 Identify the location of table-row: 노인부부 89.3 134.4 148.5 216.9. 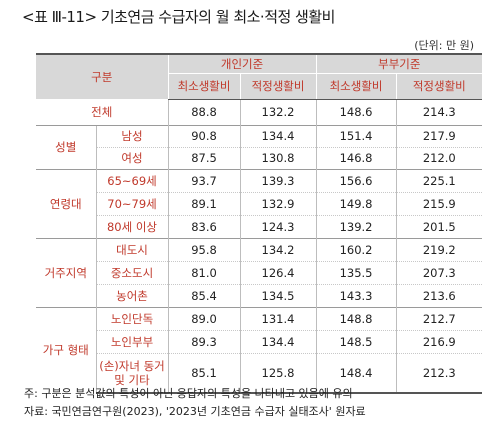
(259, 341).